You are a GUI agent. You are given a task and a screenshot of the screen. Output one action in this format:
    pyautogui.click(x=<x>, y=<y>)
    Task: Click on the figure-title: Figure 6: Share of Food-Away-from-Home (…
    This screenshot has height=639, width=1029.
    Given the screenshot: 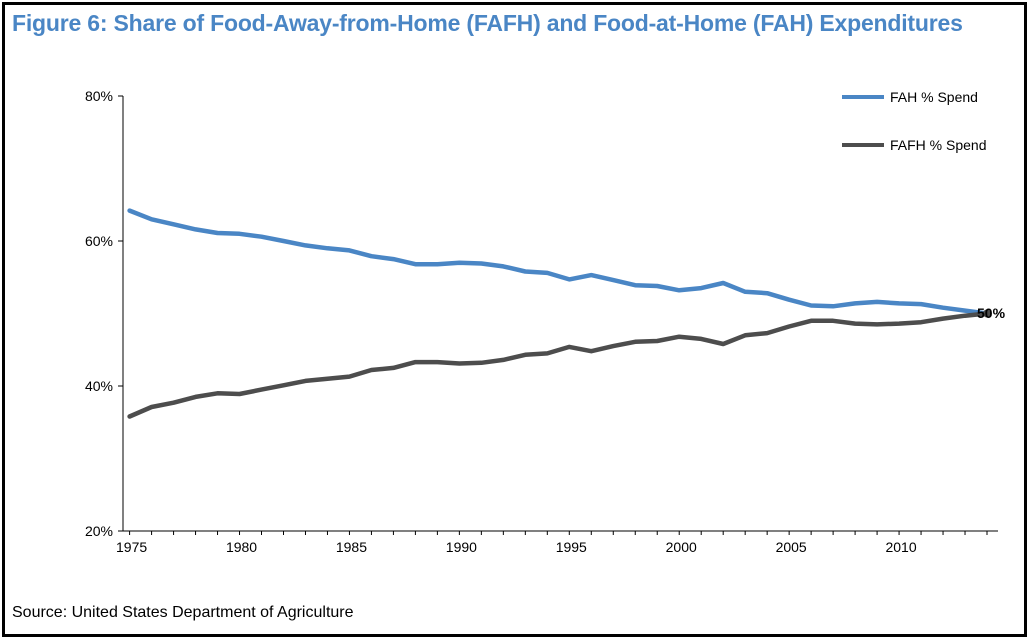 What is the action you would take?
    pyautogui.click(x=487, y=23)
    